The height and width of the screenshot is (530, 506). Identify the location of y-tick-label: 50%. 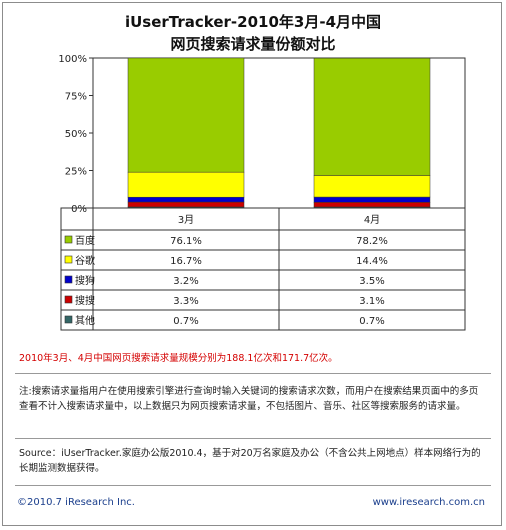
(76, 134).